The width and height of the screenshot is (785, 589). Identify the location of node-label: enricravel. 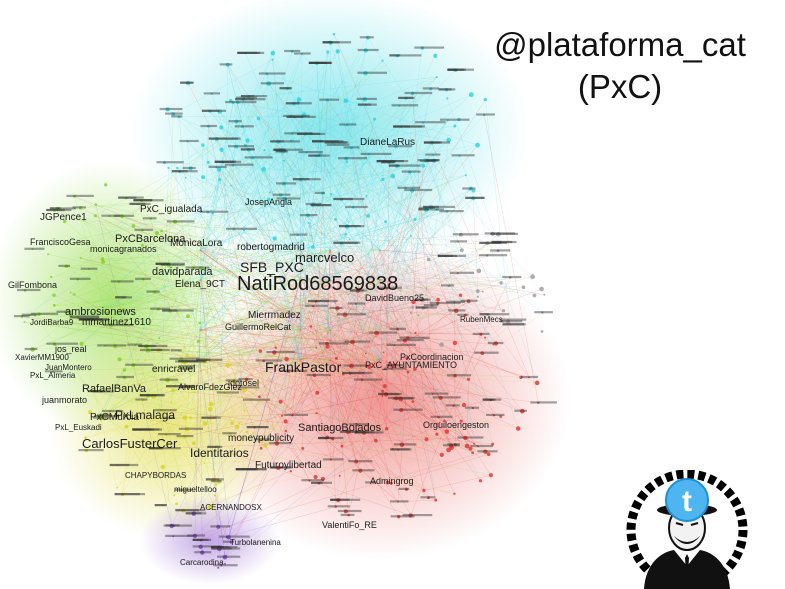
(173, 369).